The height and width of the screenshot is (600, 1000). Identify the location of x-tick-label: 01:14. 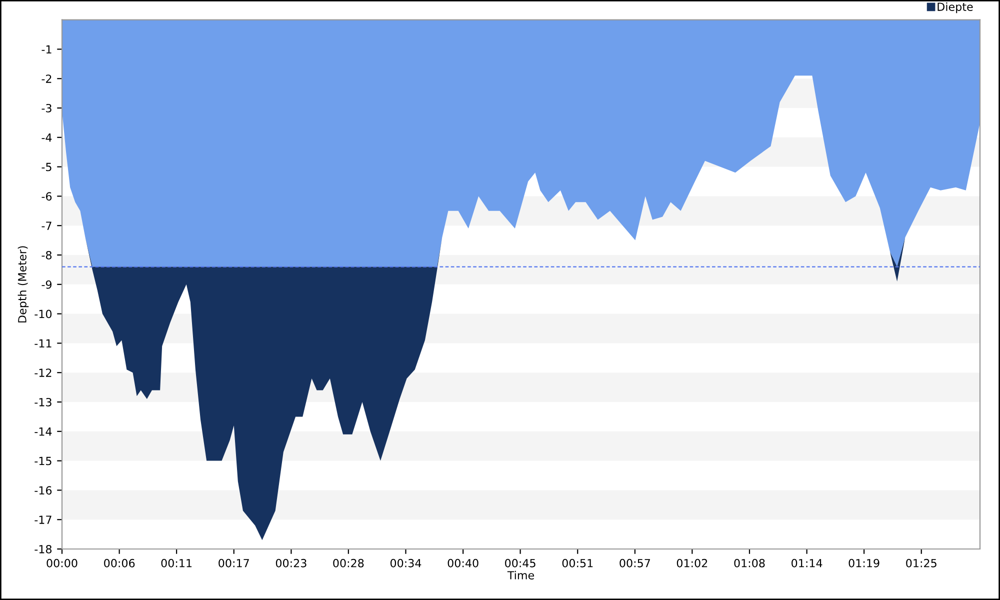
(807, 563).